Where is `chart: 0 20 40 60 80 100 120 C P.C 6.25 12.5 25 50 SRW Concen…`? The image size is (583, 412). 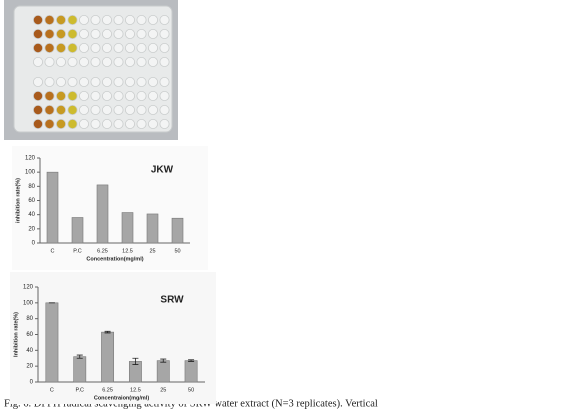
chart: 0 20 40 60 80 100 120 C P.C 6.25 12.5 25 50 SRW Concen… is located at coordinates (113, 338).